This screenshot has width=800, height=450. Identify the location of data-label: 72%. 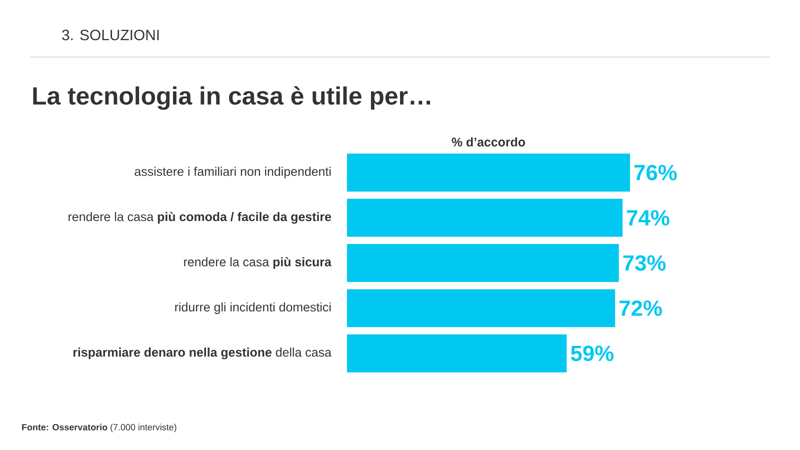
(641, 308).